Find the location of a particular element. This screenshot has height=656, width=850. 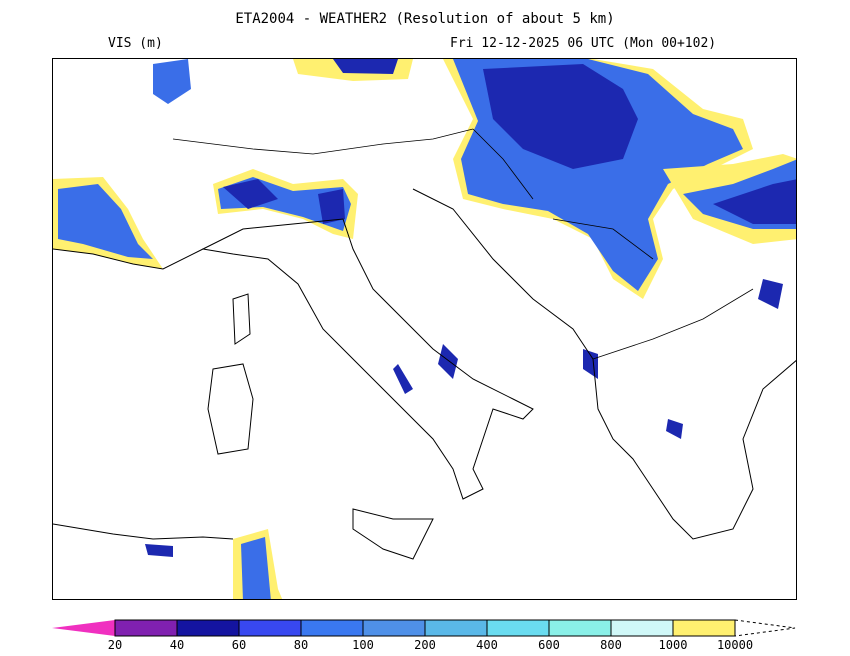

valid-time-label: Fri 12-12-2025 06 UTC (Mon 00+102) is located at coordinates (583, 43).